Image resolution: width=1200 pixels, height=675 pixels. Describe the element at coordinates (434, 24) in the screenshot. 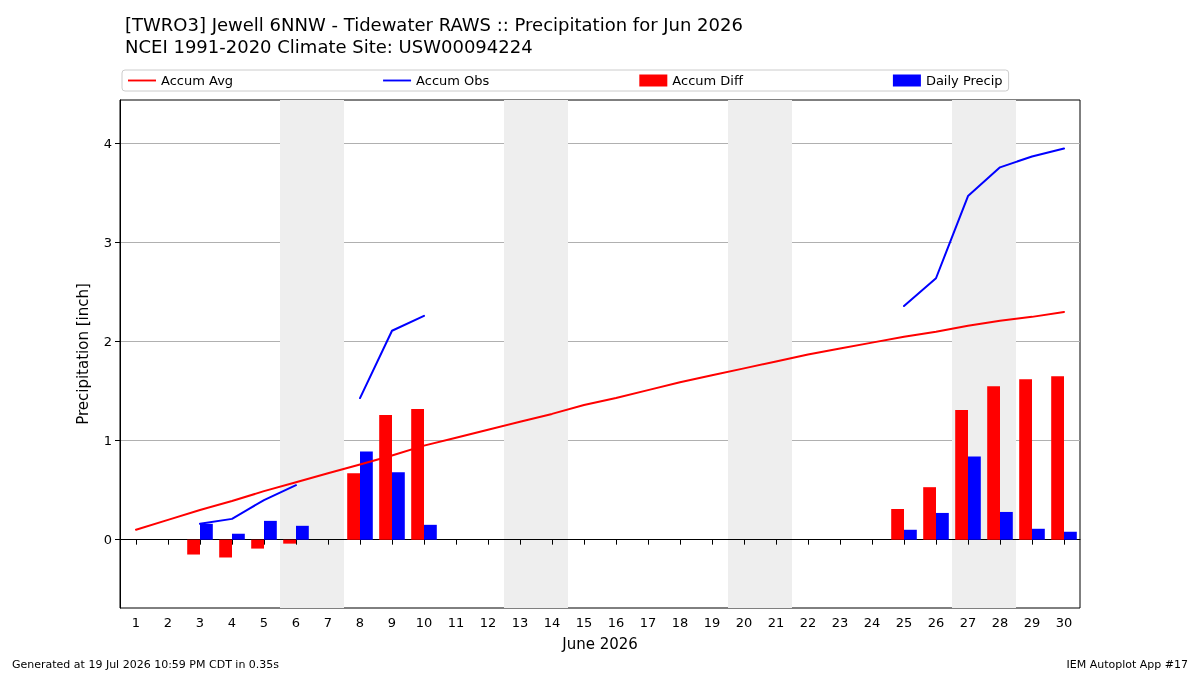

I see `chart-title: [TWRO3] Jewell 6NNW - Tidewater RAWS :: Precipitation for Jun 2026` at that location.